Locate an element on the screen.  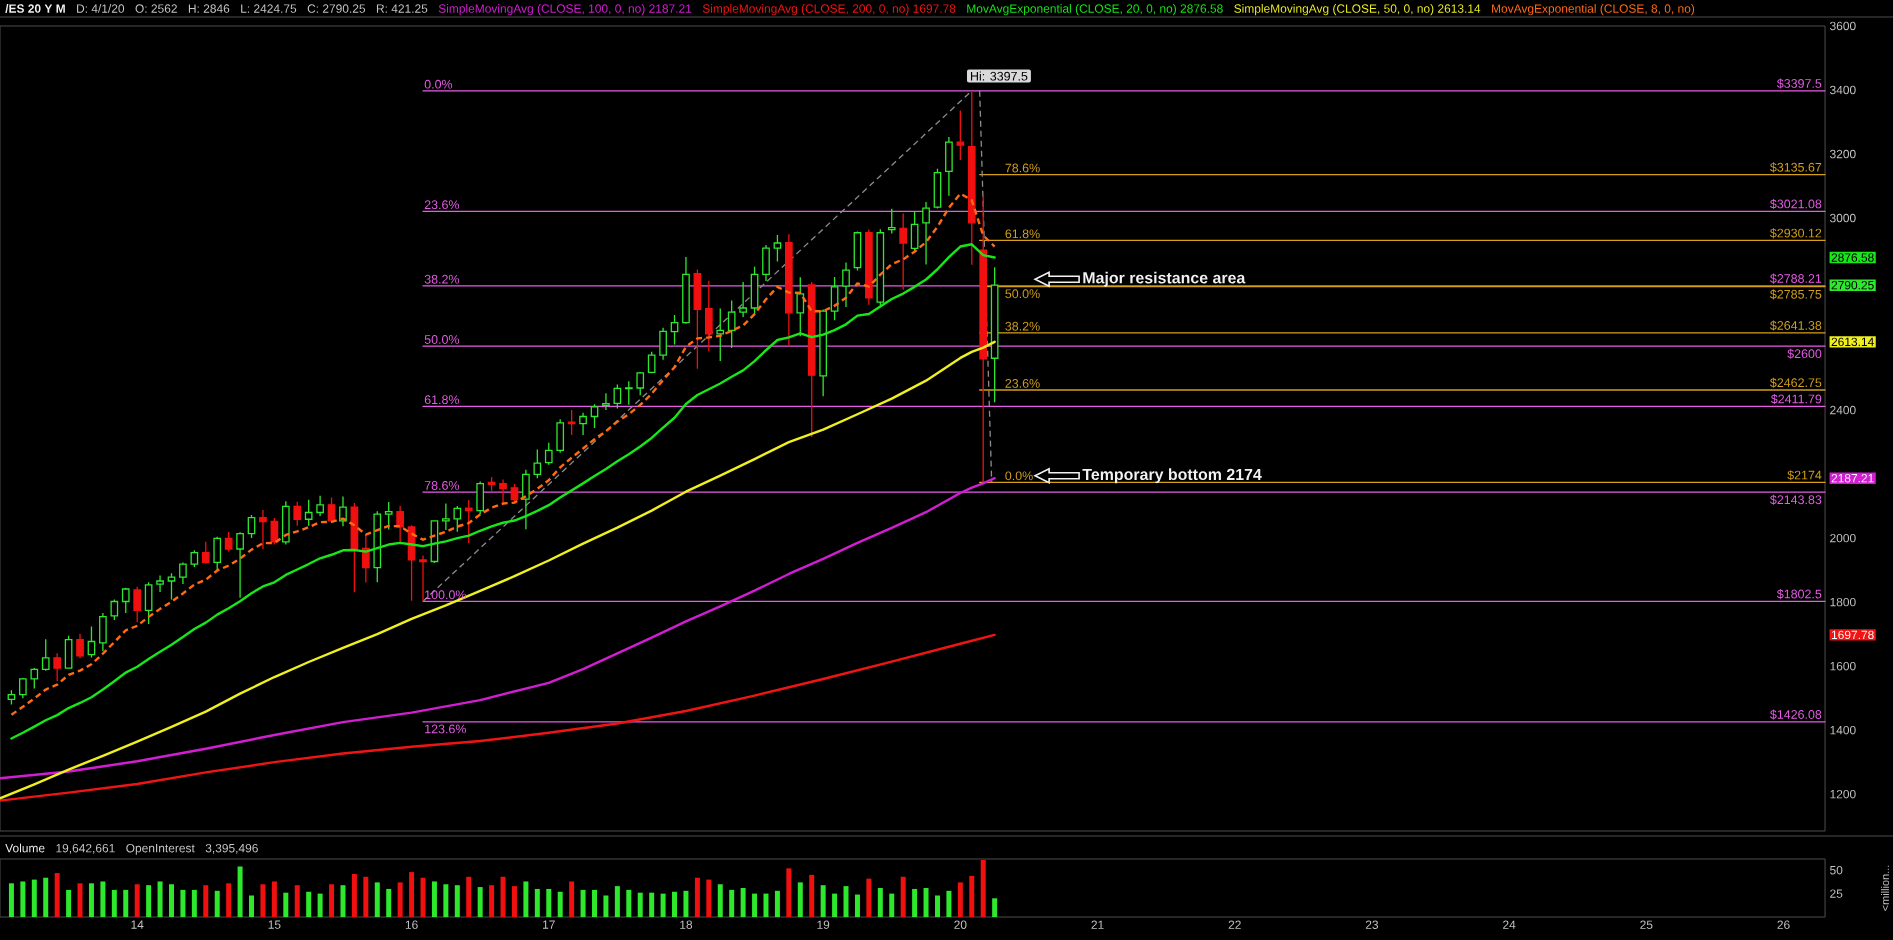
text: L: 2424.75 is located at coordinates (269, 8).